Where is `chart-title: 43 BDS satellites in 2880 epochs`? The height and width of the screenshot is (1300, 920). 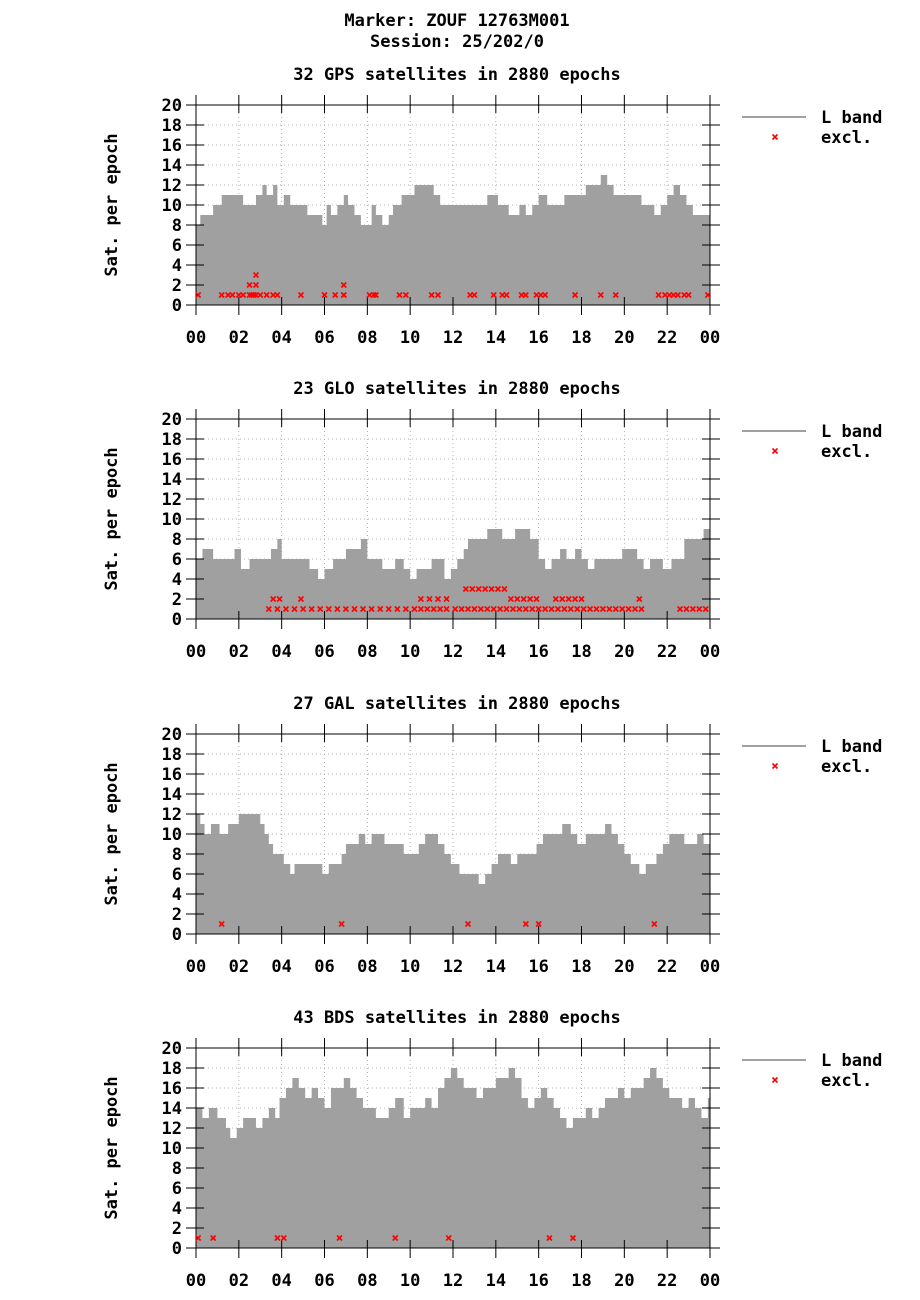 chart-title: 43 BDS satellites in 2880 epochs is located at coordinates (457, 1018).